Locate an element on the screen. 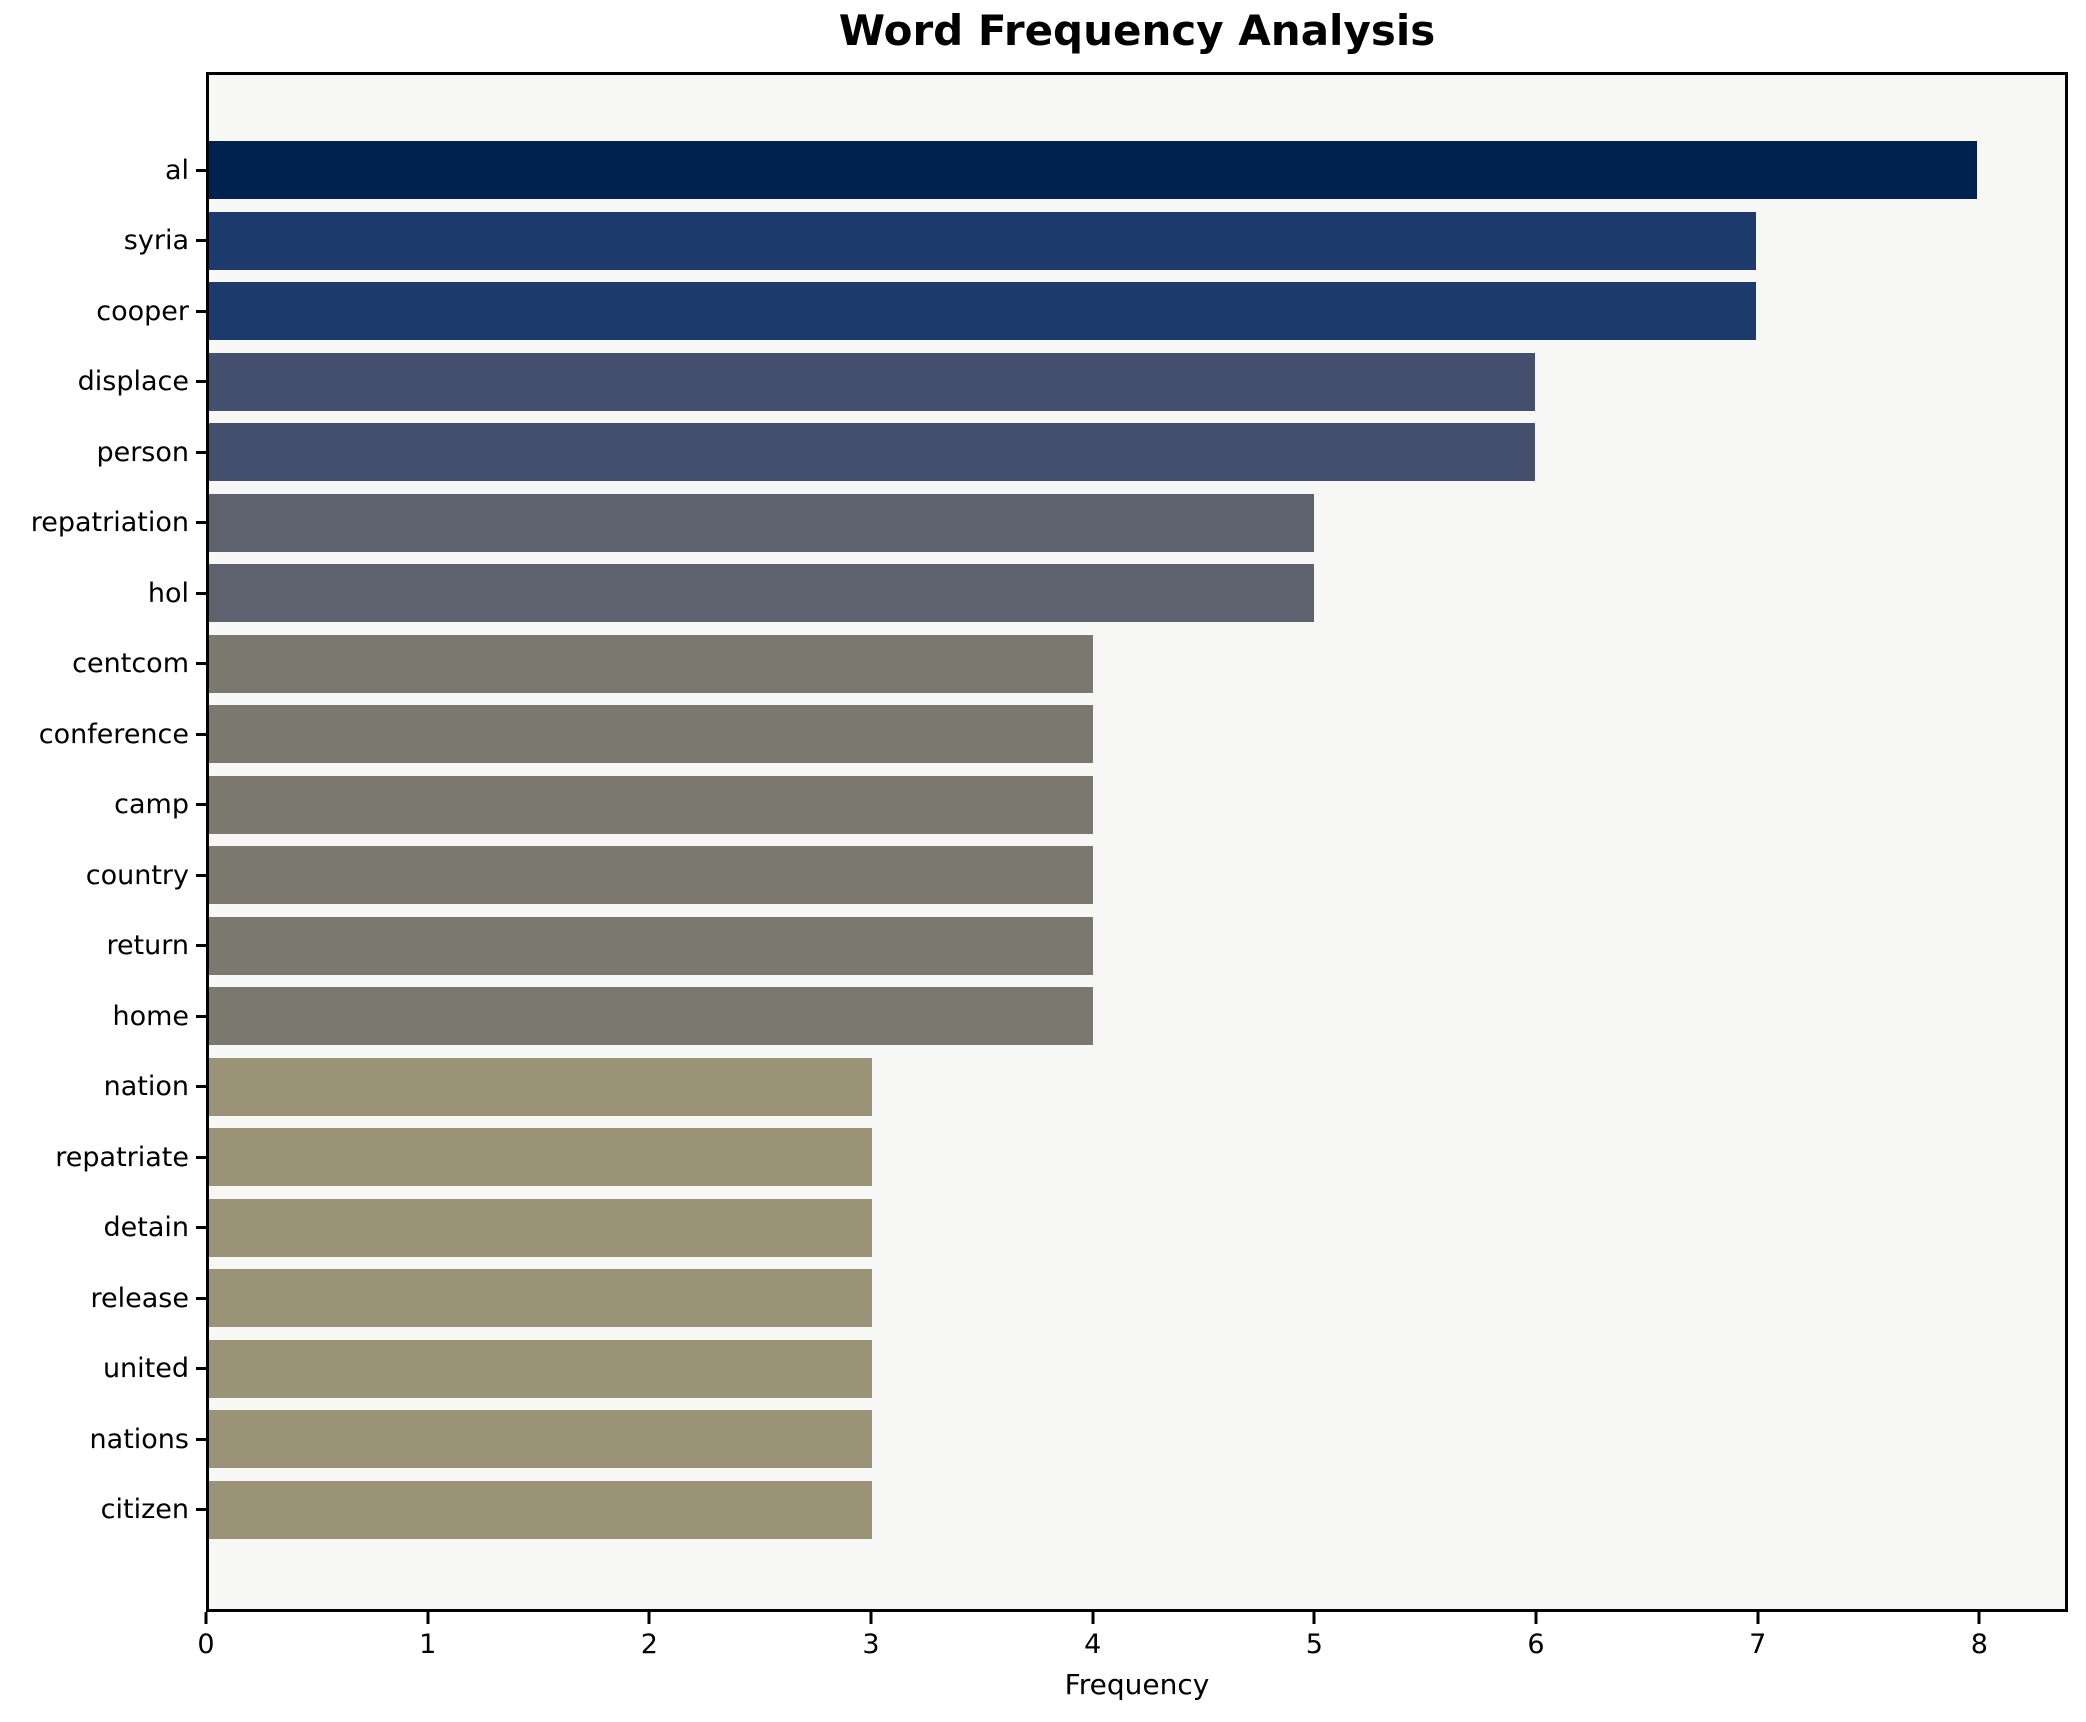 This screenshot has height=1722, width=2086. y-tick-label: hol is located at coordinates (168, 593).